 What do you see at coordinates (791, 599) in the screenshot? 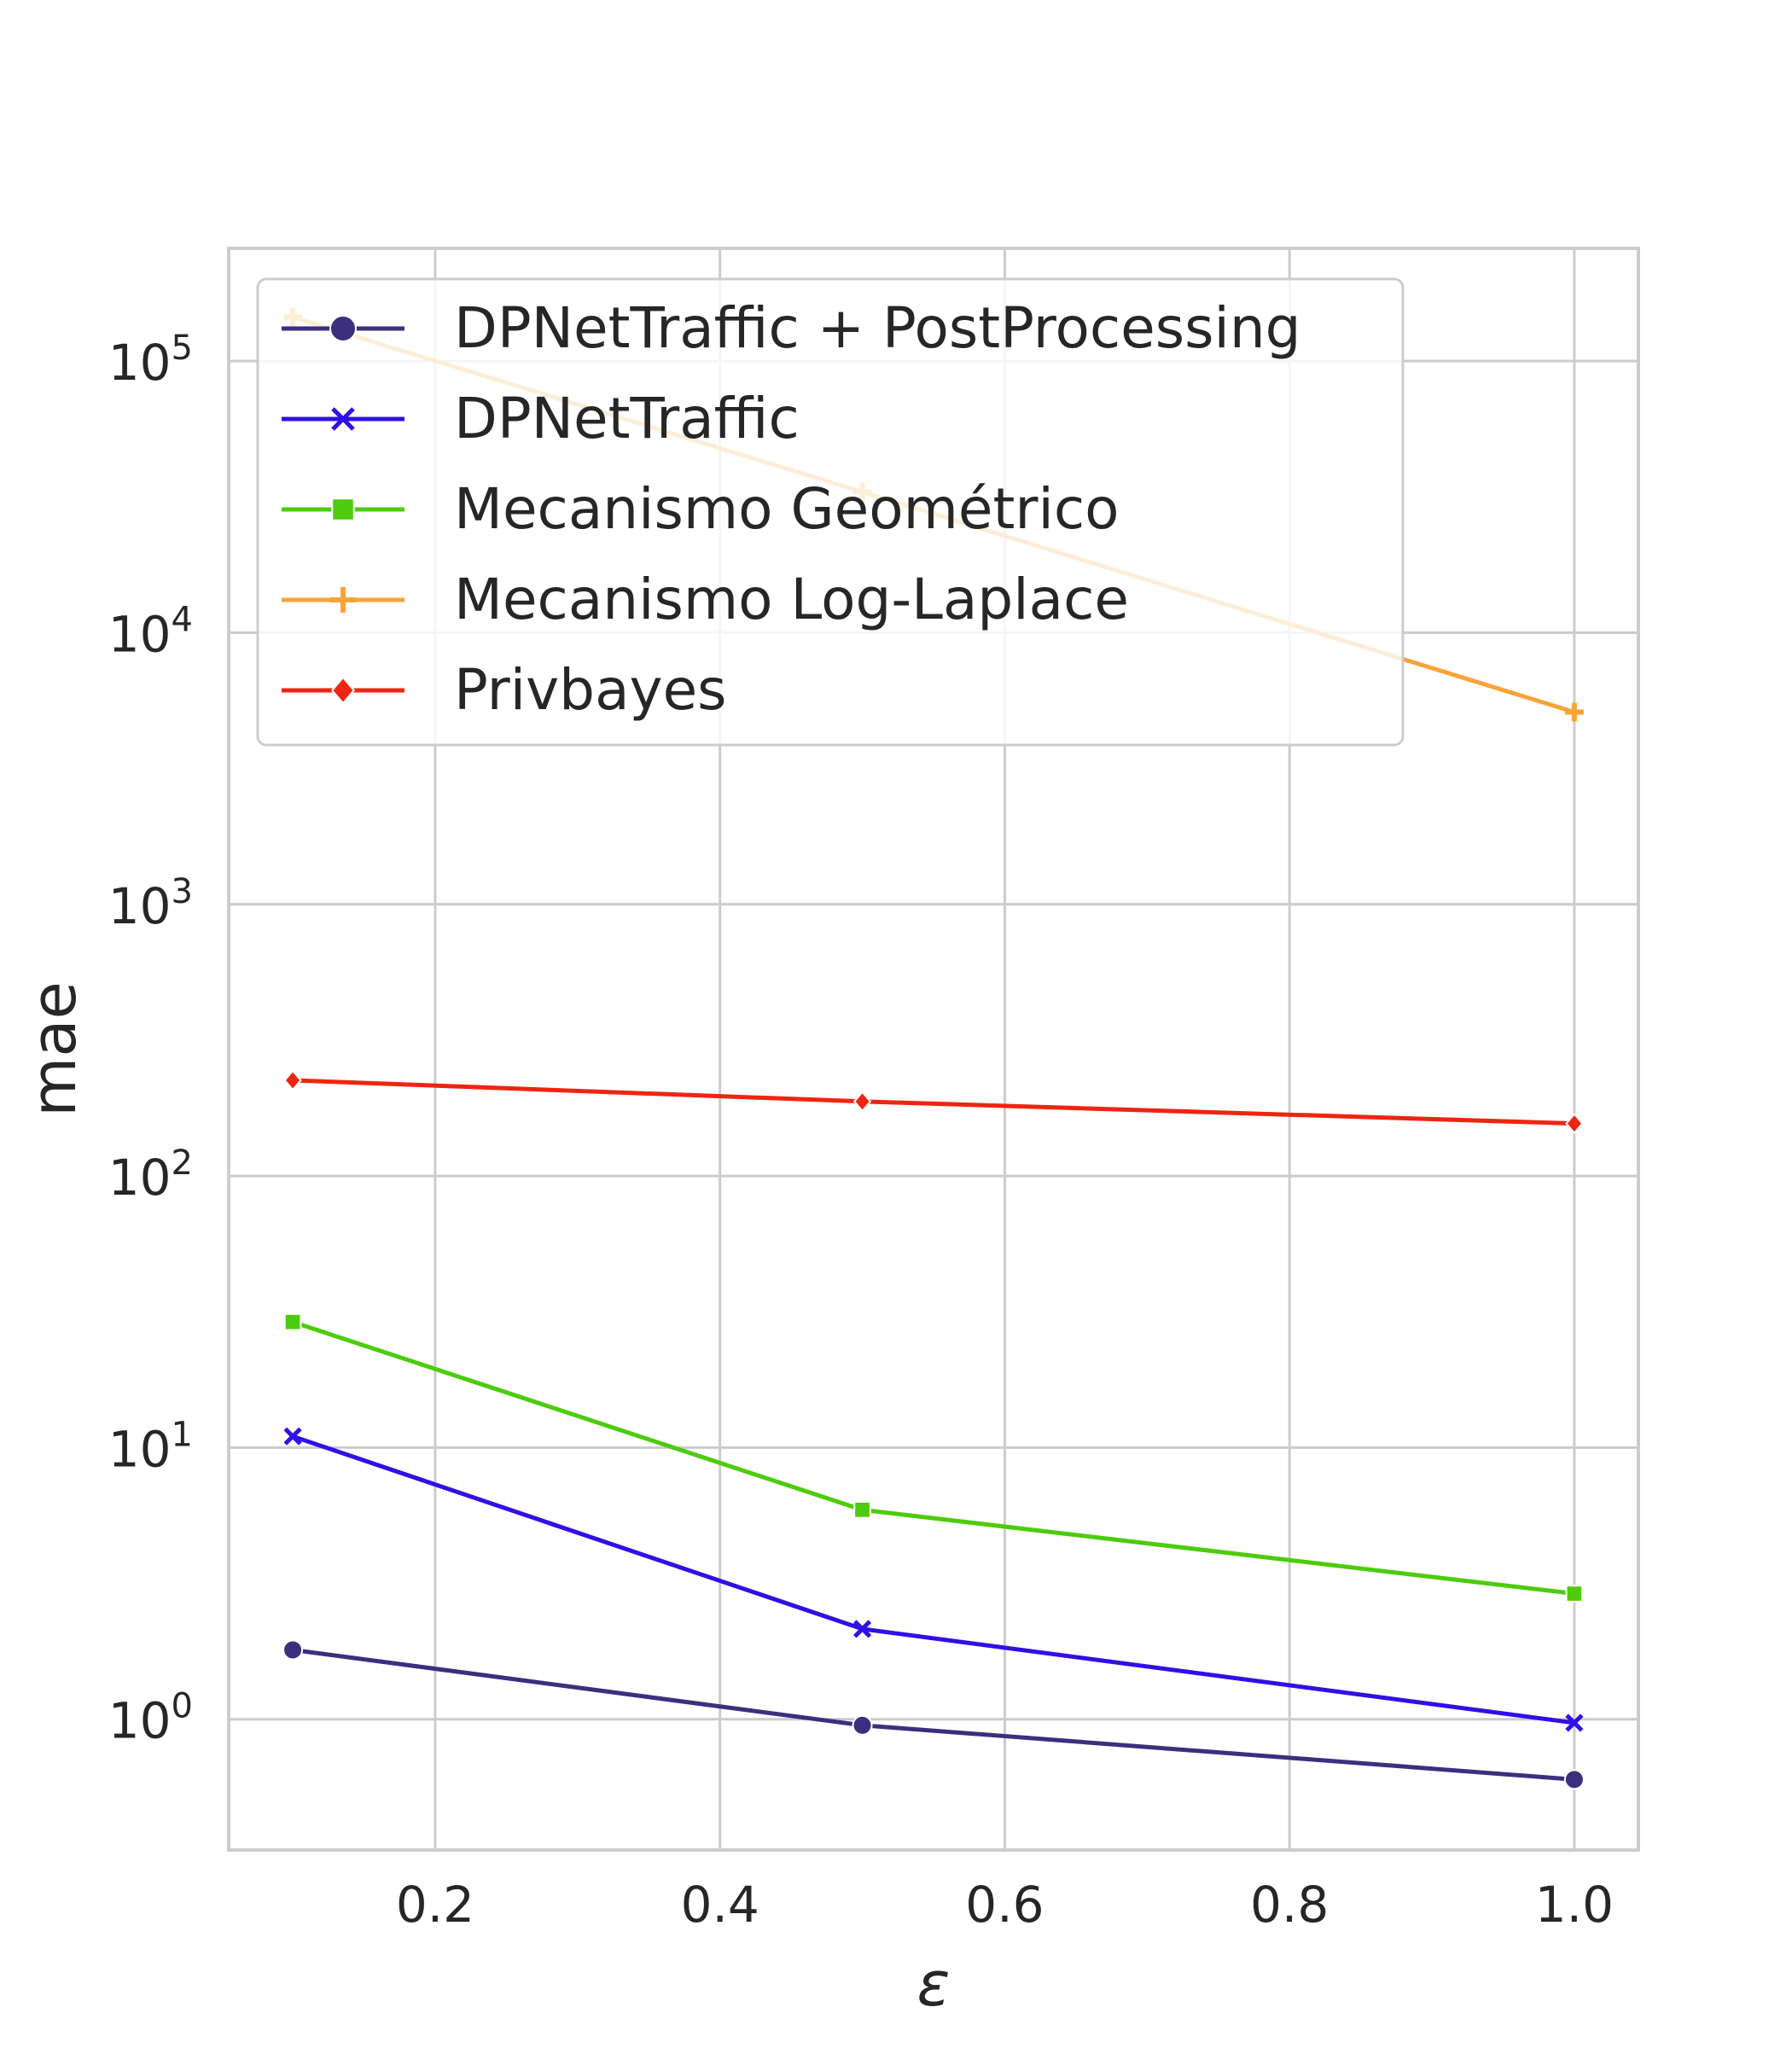
I see `legend-label: Mecanismo Log-Laplace` at bounding box center [791, 599].